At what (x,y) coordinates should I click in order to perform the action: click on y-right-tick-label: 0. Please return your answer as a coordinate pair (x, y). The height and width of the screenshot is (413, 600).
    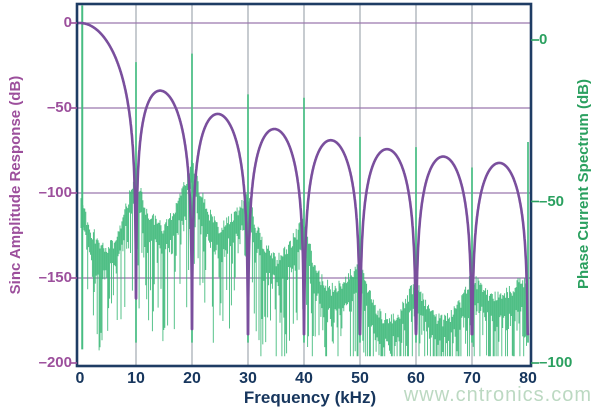
    Looking at the image, I should click on (543, 39).